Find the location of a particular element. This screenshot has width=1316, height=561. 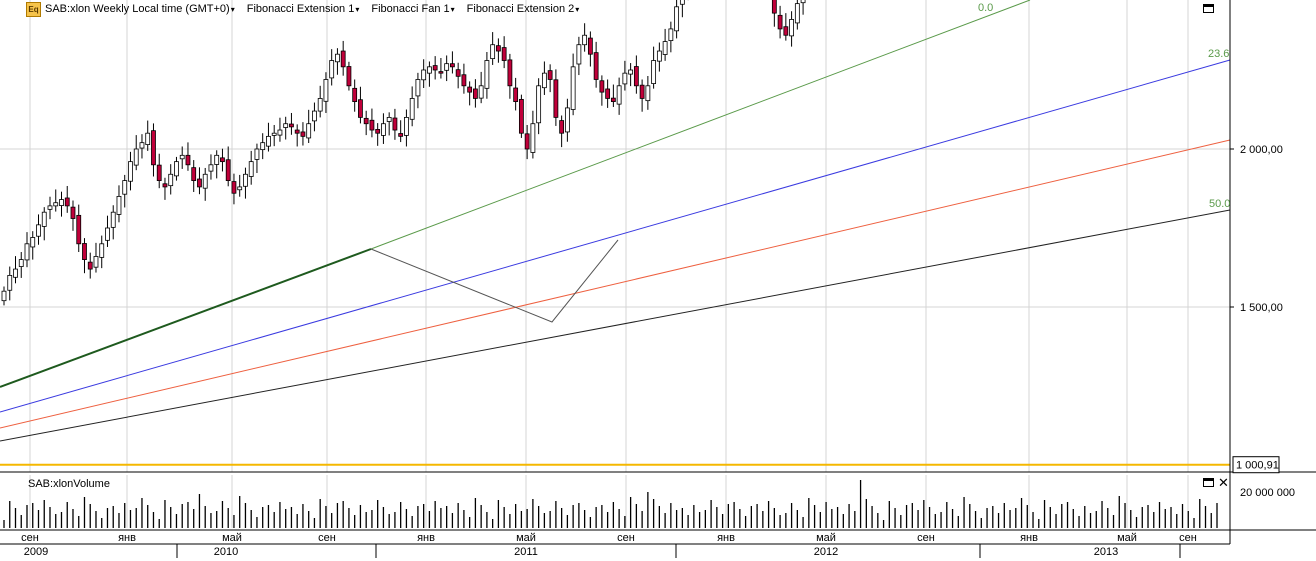

year-label: 2013 is located at coordinates (1106, 552).